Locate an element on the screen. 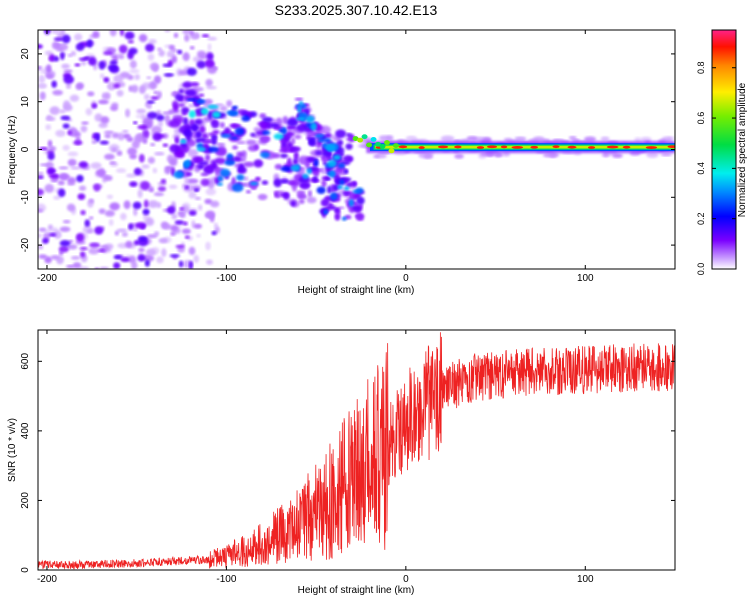 This screenshot has height=600, width=750. snr-y-tick-label: 600 is located at coordinates (25, 361).